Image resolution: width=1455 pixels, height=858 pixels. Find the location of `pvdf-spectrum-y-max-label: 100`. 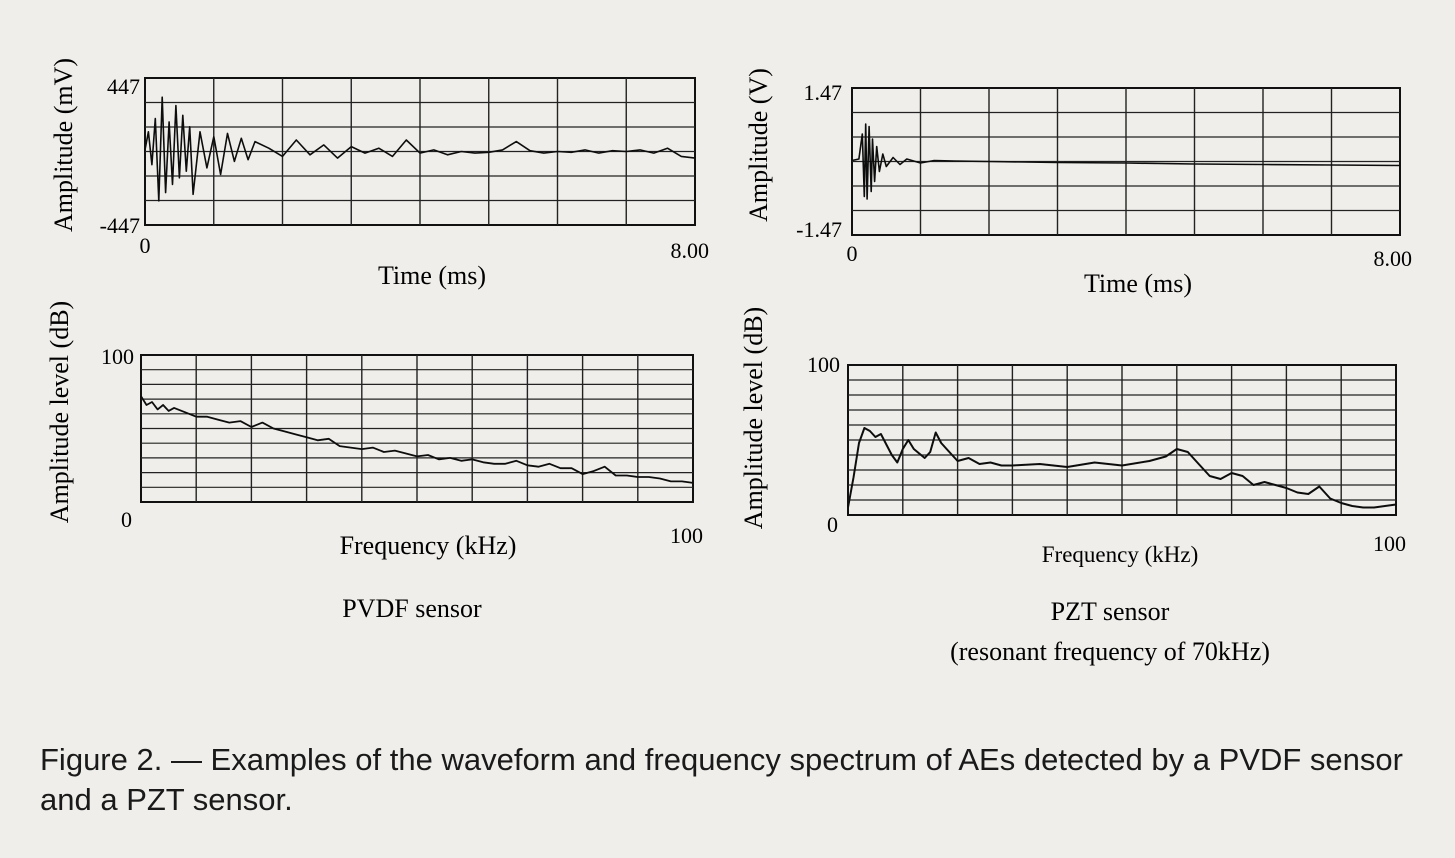

pvdf-spectrum-y-max-label: 100 is located at coordinates (117, 356).